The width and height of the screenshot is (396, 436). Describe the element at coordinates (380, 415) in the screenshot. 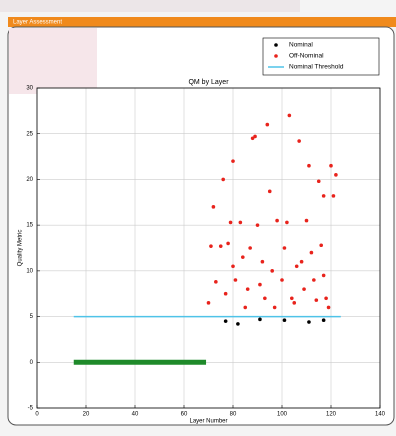

I see `x-tick-label: 140` at that location.